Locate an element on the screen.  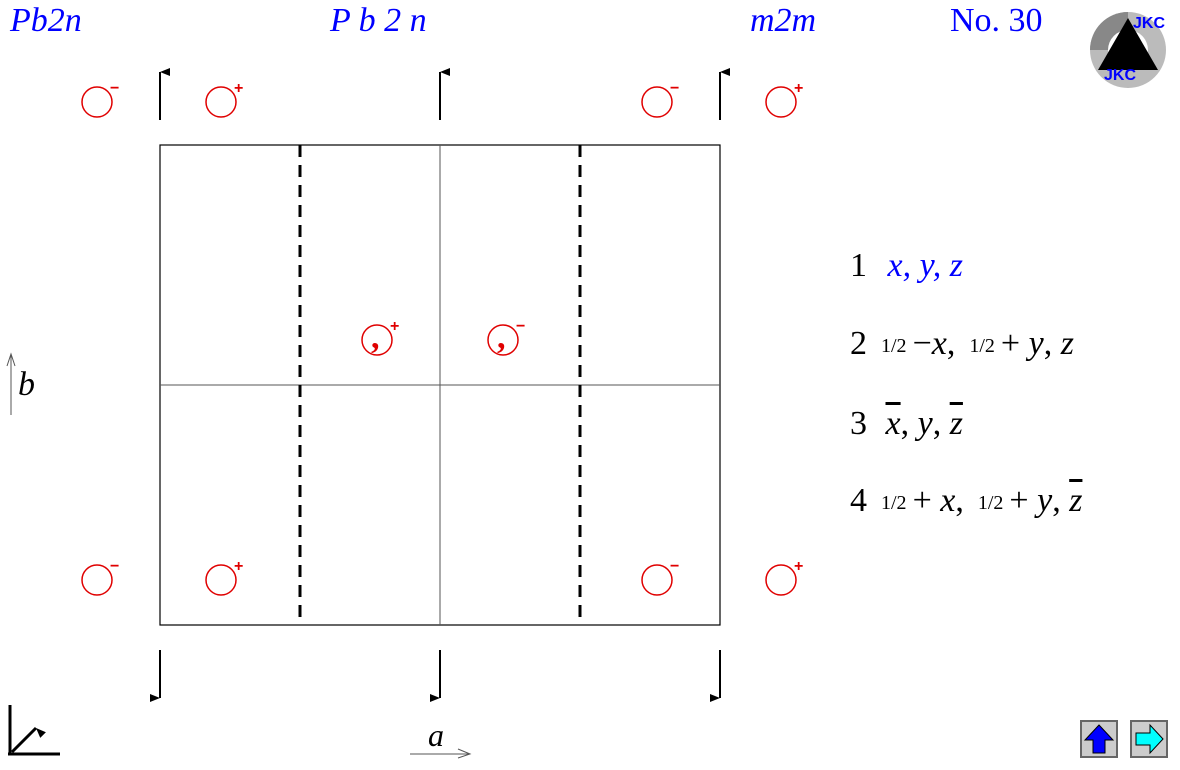
arrow-right-icon is located at coordinates (1149, 739).